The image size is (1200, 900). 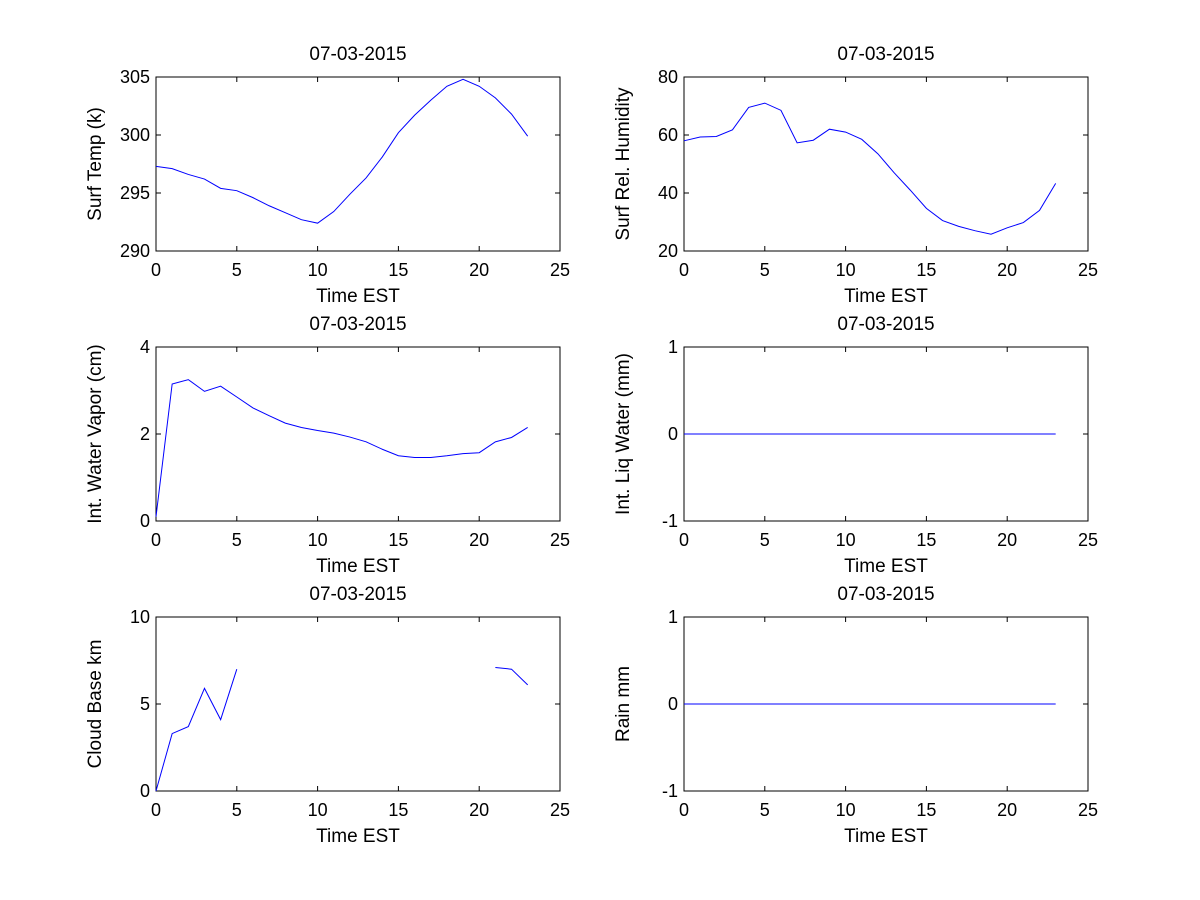 What do you see at coordinates (135, 77) in the screenshot?
I see `y-tick-label: 305` at bounding box center [135, 77].